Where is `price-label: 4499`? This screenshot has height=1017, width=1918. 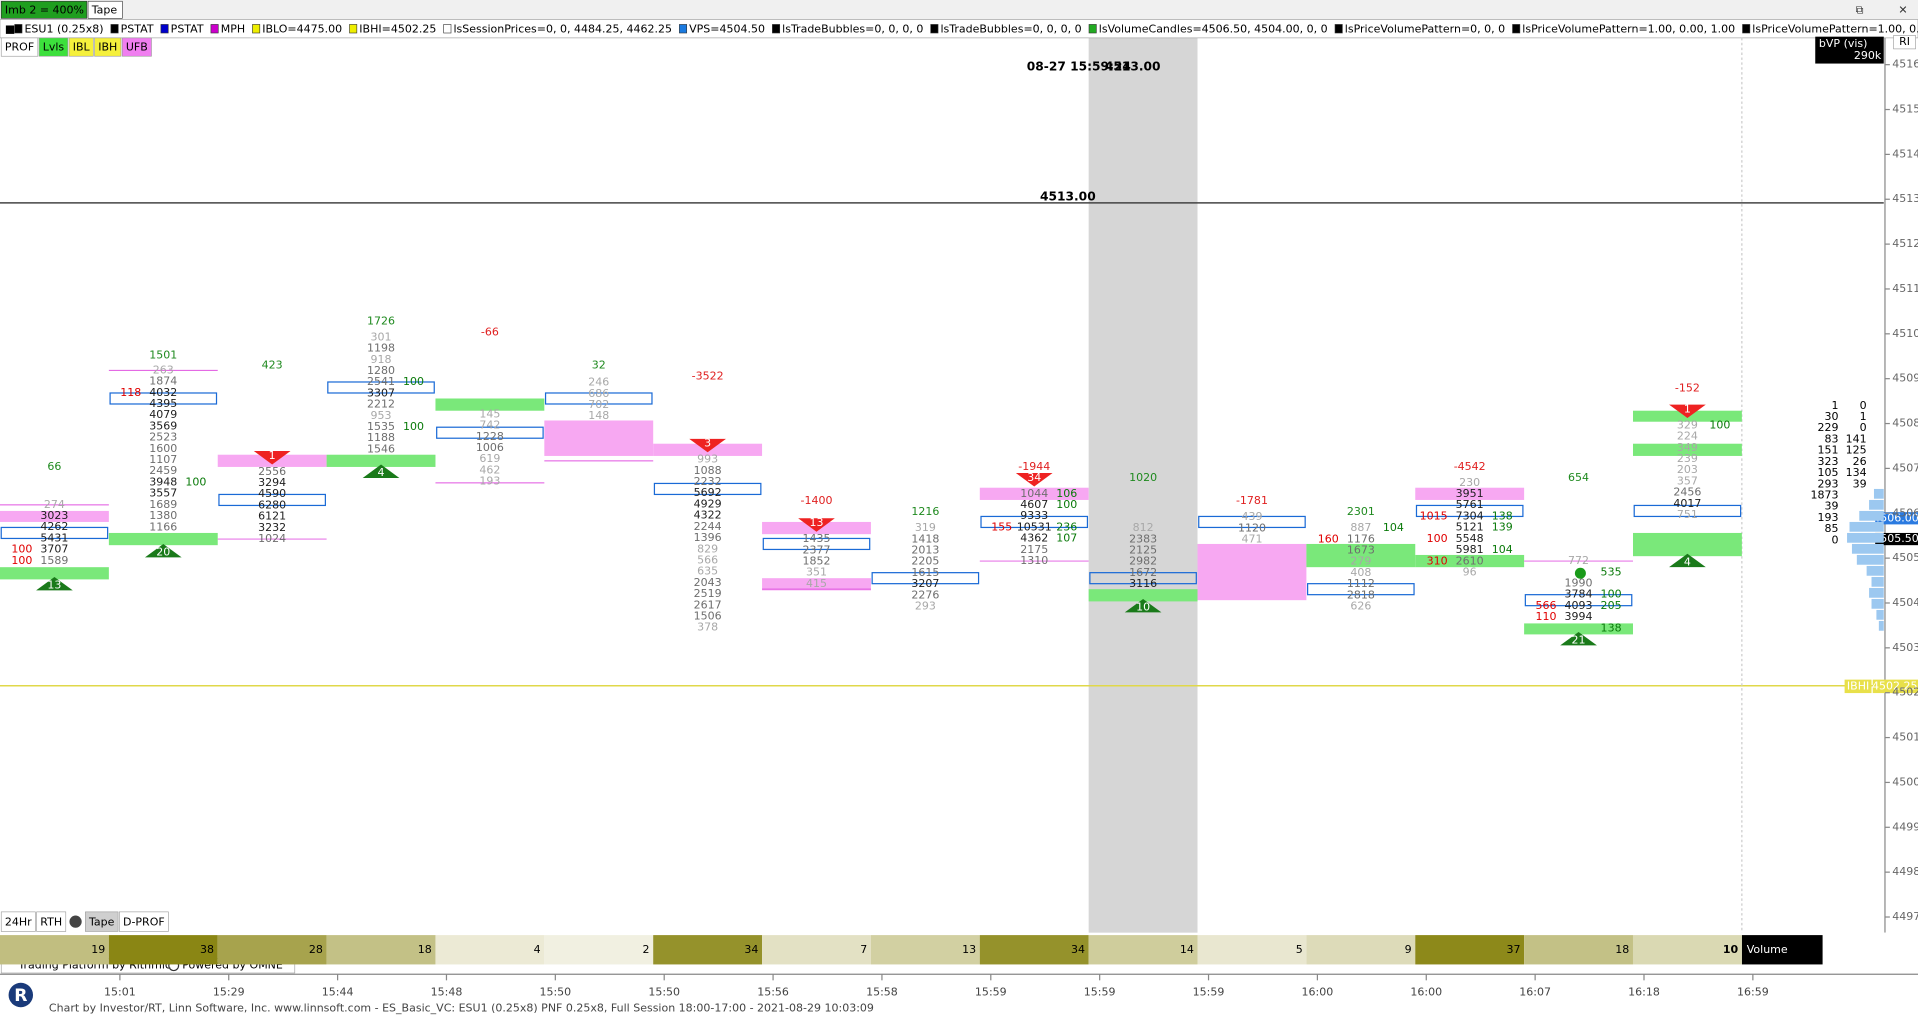 price-label: 4499 is located at coordinates (1905, 826).